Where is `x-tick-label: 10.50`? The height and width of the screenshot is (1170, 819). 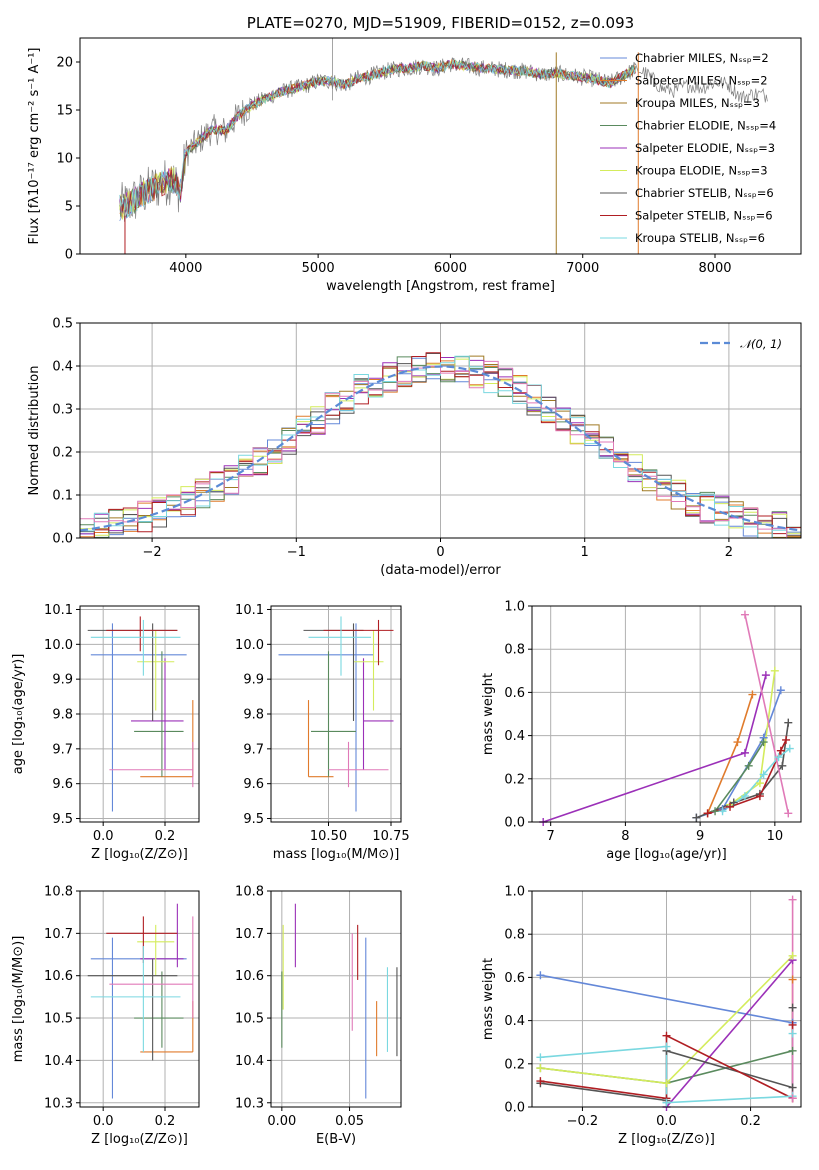 x-tick-label: 10.50 is located at coordinates (328, 836).